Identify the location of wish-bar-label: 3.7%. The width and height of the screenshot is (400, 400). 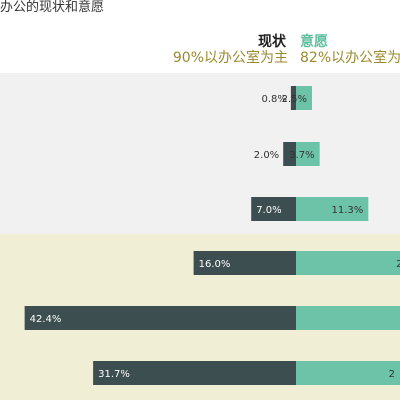
(301, 155).